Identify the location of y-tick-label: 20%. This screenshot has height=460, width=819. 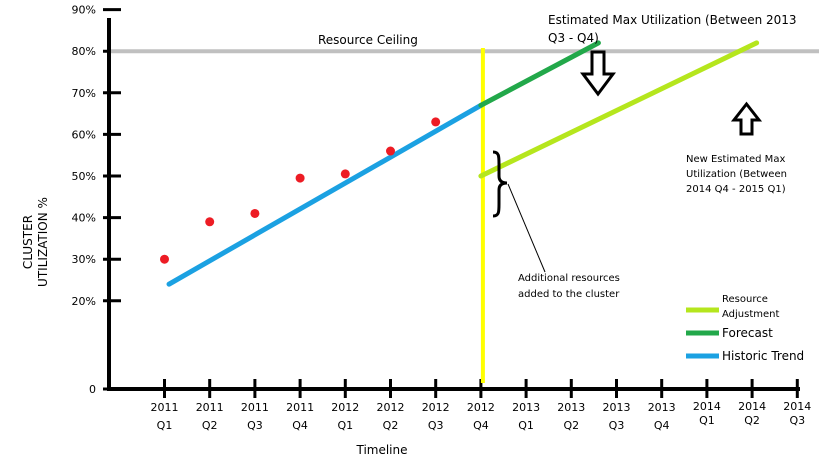
(84, 301).